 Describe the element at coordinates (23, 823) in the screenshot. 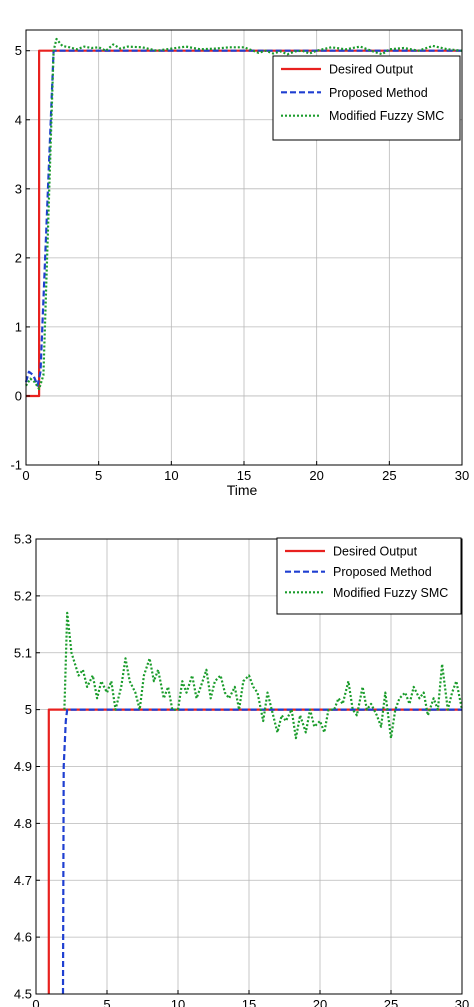

I see `y-tick-label: 4.8` at that location.